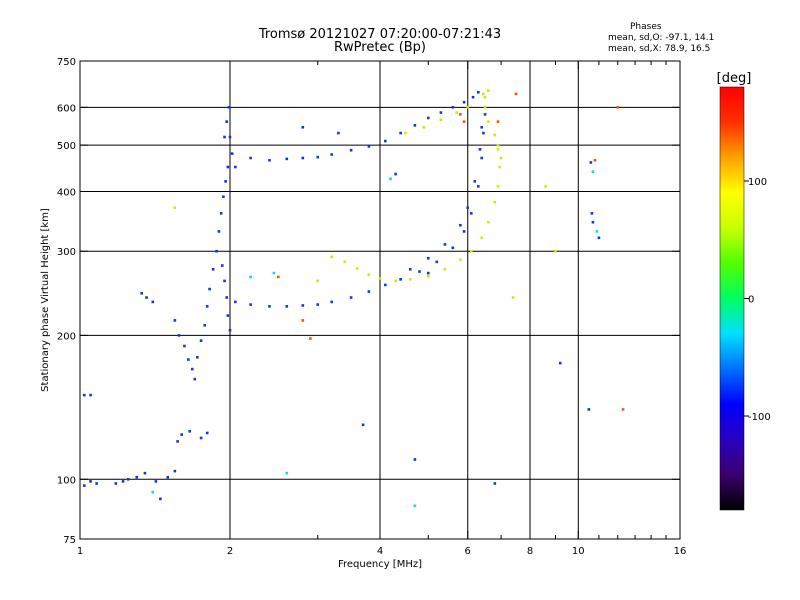 This screenshot has width=800, height=600. What do you see at coordinates (659, 49) in the screenshot?
I see `phases-x-stats: mean, sd,X: 78.9, 16.5` at bounding box center [659, 49].